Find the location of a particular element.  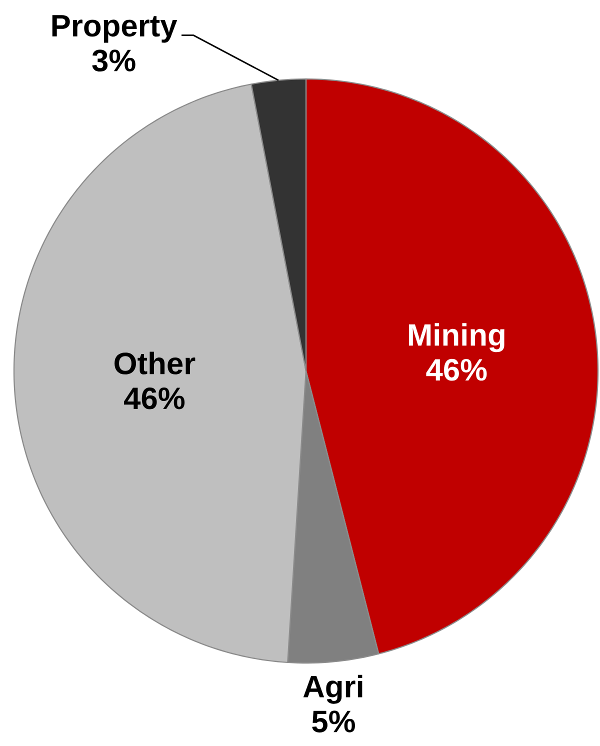

slice-label: Agri is located at coordinates (332, 689).